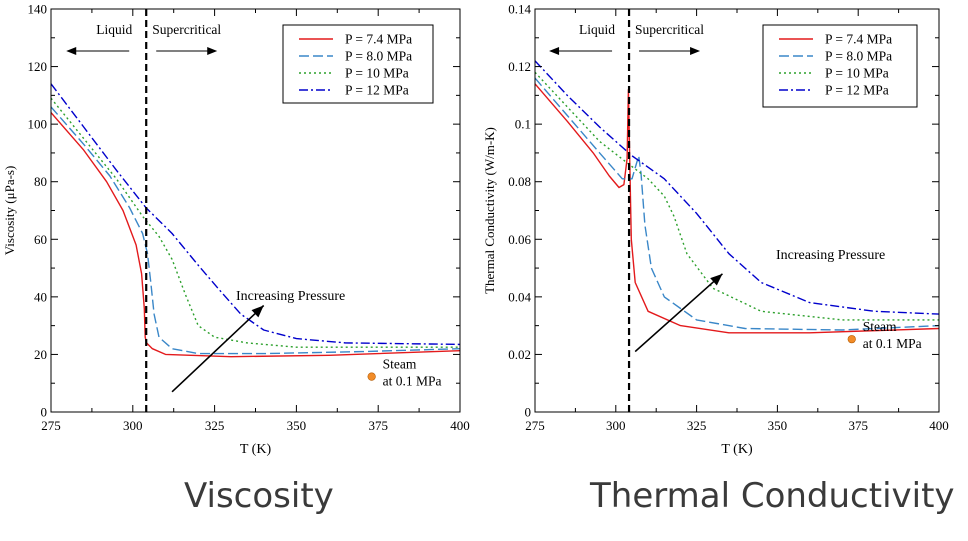  I want to click on y-tick-label: 0.14, so click(519, 9).